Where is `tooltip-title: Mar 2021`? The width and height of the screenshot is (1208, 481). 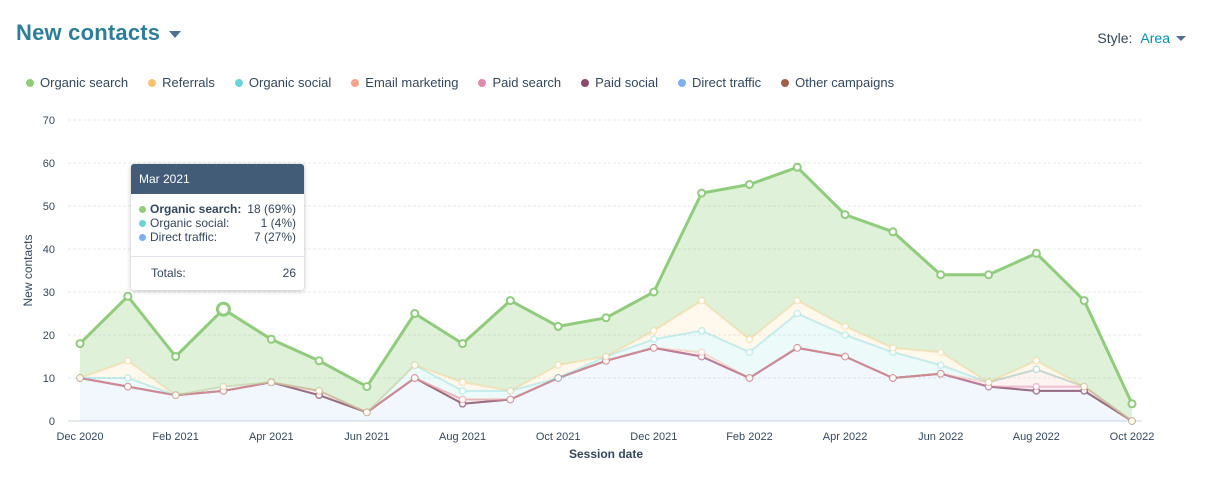
tooltip-title: Mar 2021 is located at coordinates (217, 179).